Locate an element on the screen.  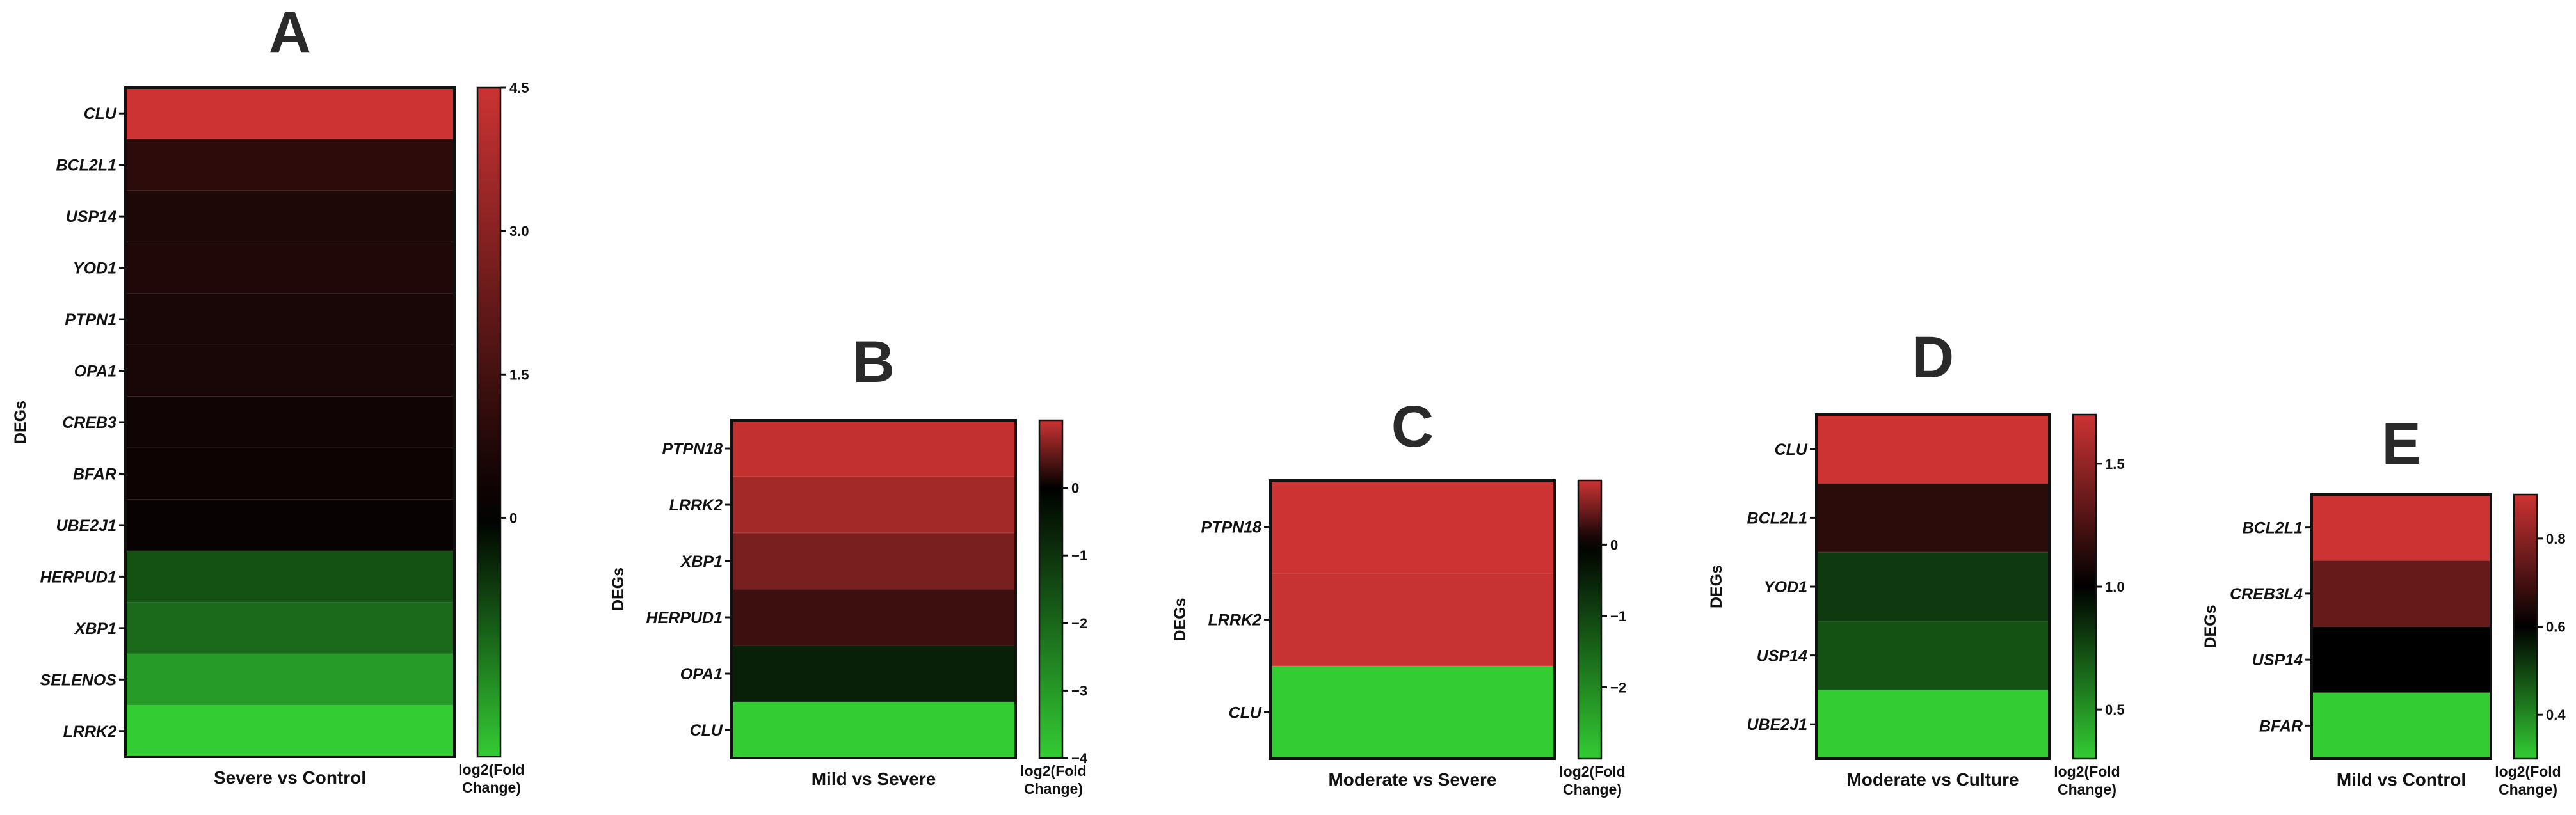
x-axis-label: Mild vs Control is located at coordinates (2401, 779).